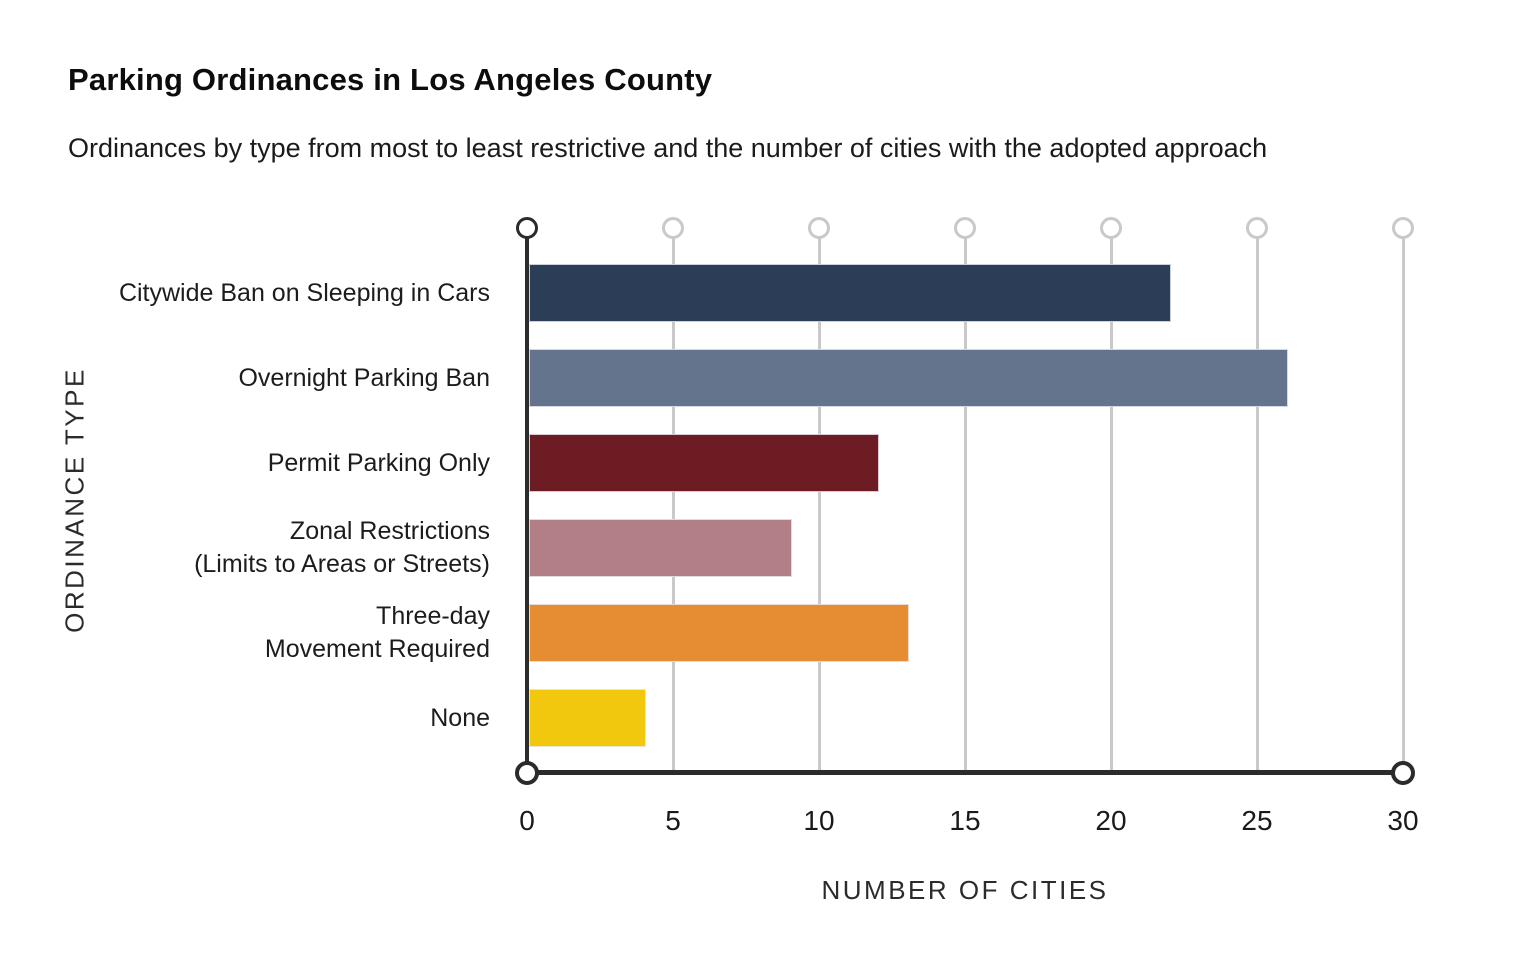 This screenshot has height=963, width=1536. What do you see at coordinates (527, 503) in the screenshot?
I see `y-axis-line` at bounding box center [527, 503].